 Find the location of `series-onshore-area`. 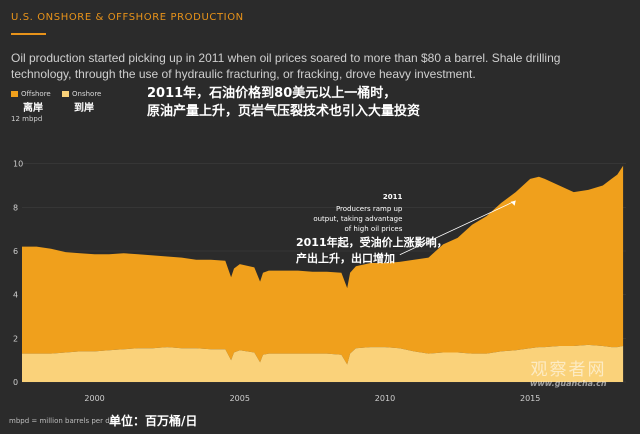

series-onshore-area is located at coordinates (323, 363).